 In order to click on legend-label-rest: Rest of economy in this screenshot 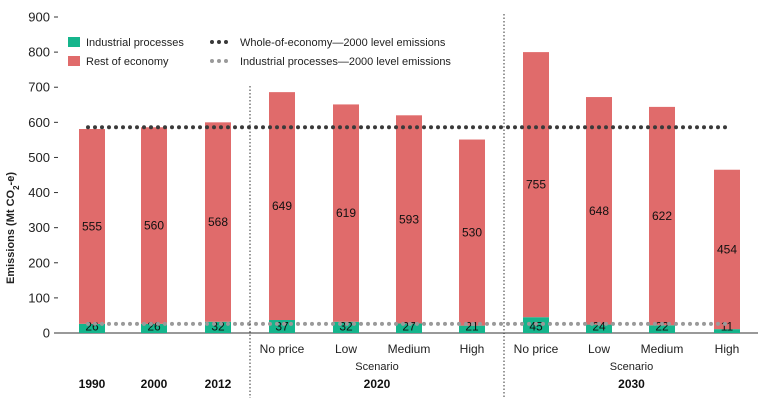, I will do `click(127, 62)`.